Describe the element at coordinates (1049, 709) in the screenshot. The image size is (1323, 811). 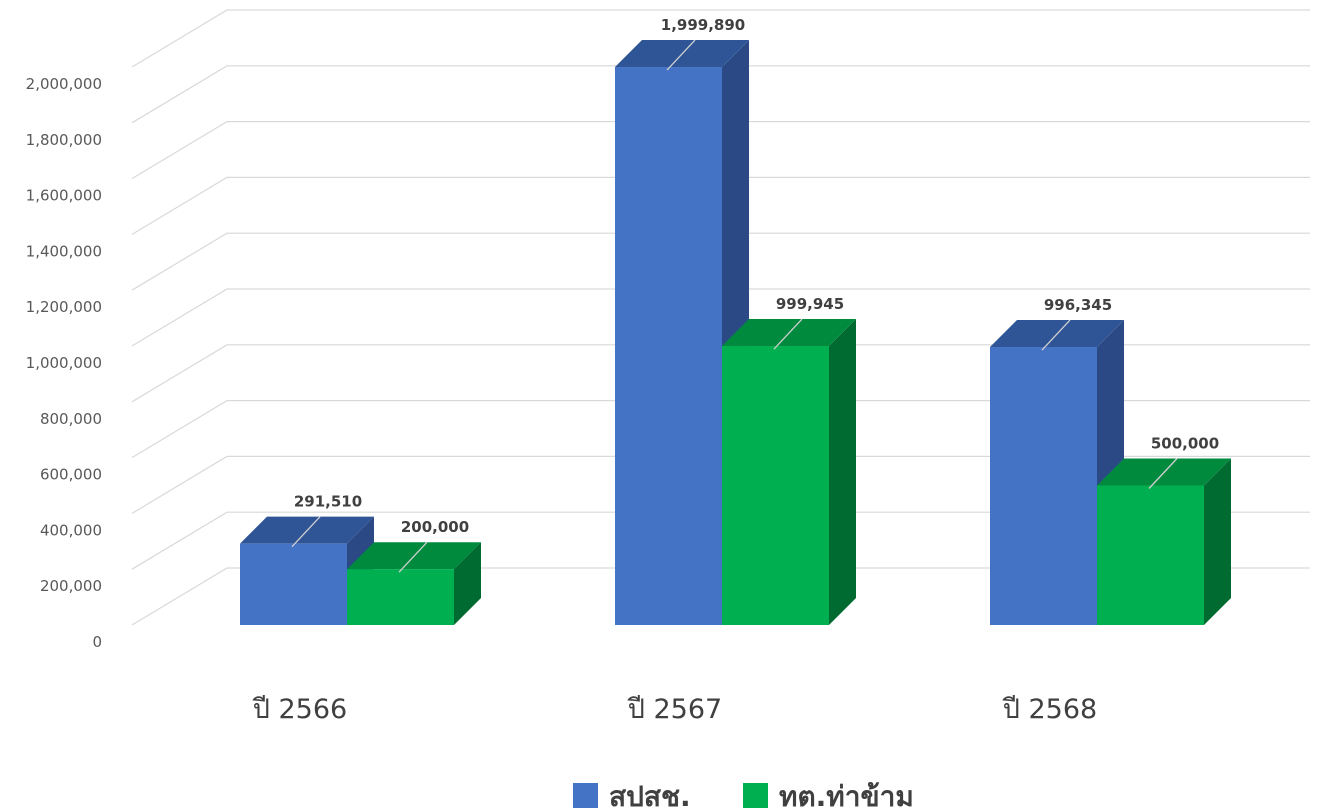
I see `x-category-label: ปี 2568` at that location.